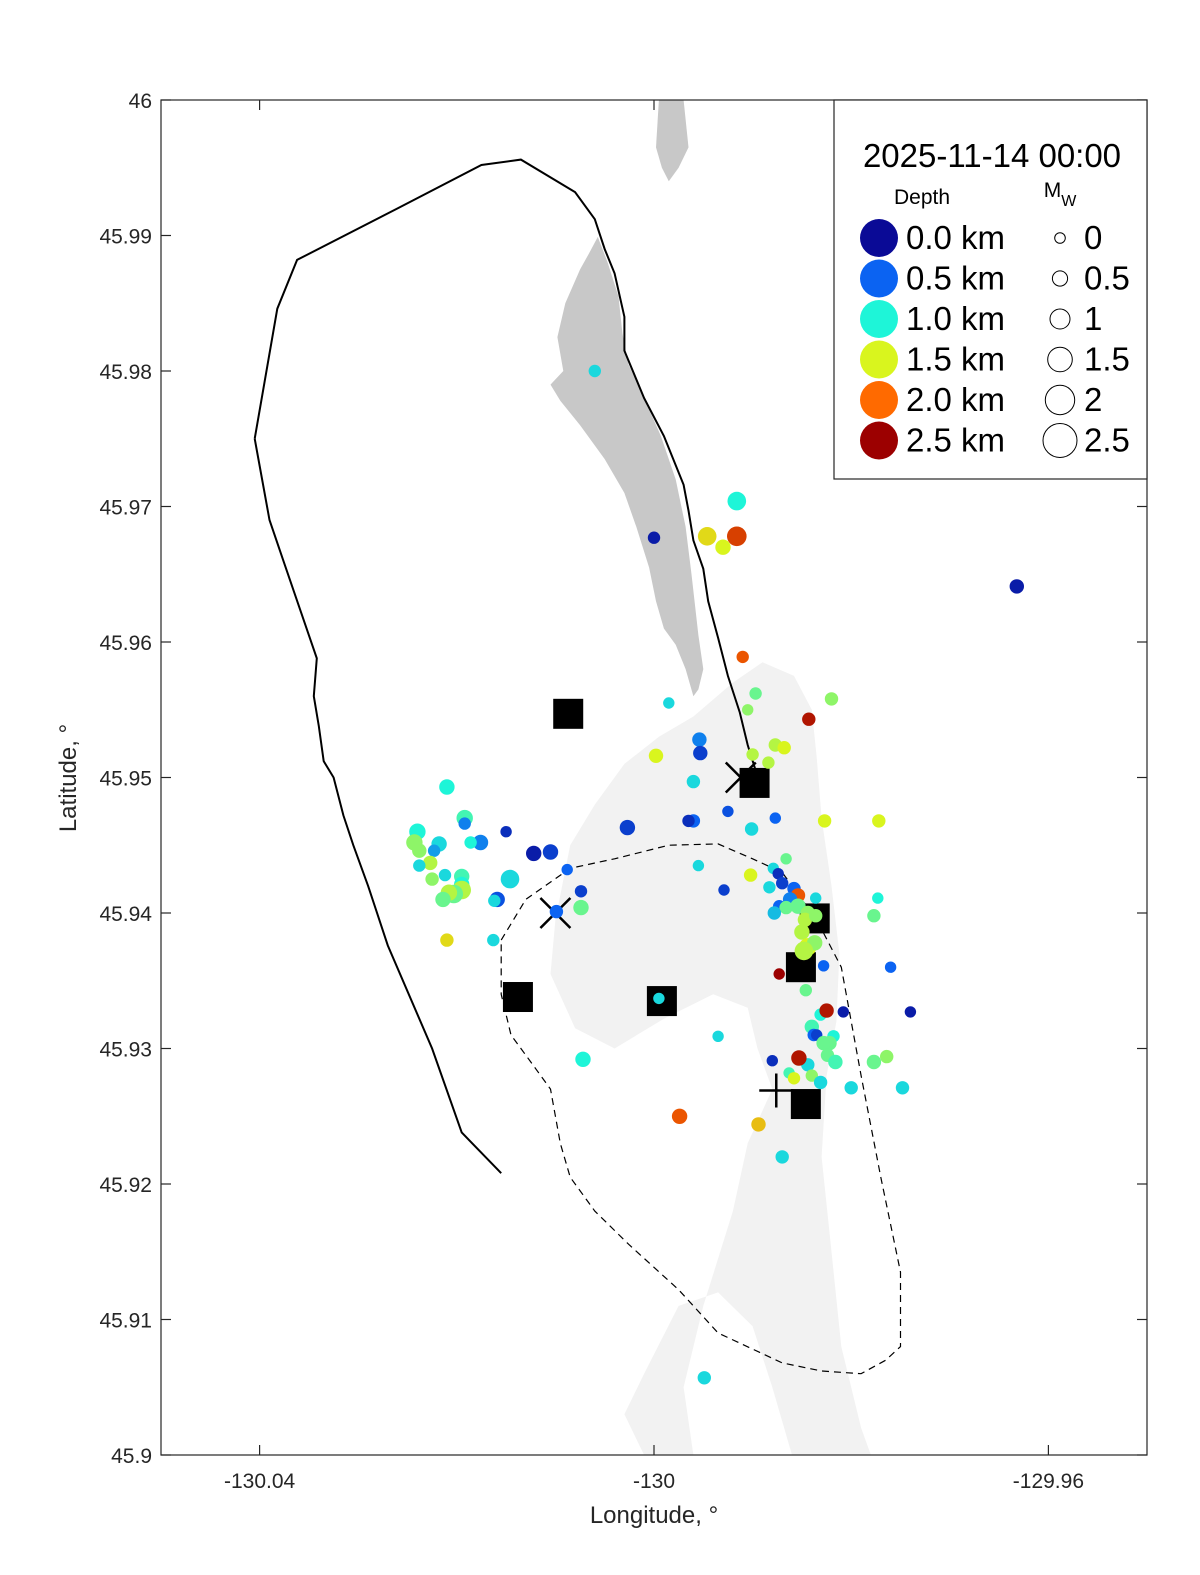 The image size is (1200, 1575). What do you see at coordinates (125, 914) in the screenshot?
I see `y-tick-label: 45.94` at bounding box center [125, 914].